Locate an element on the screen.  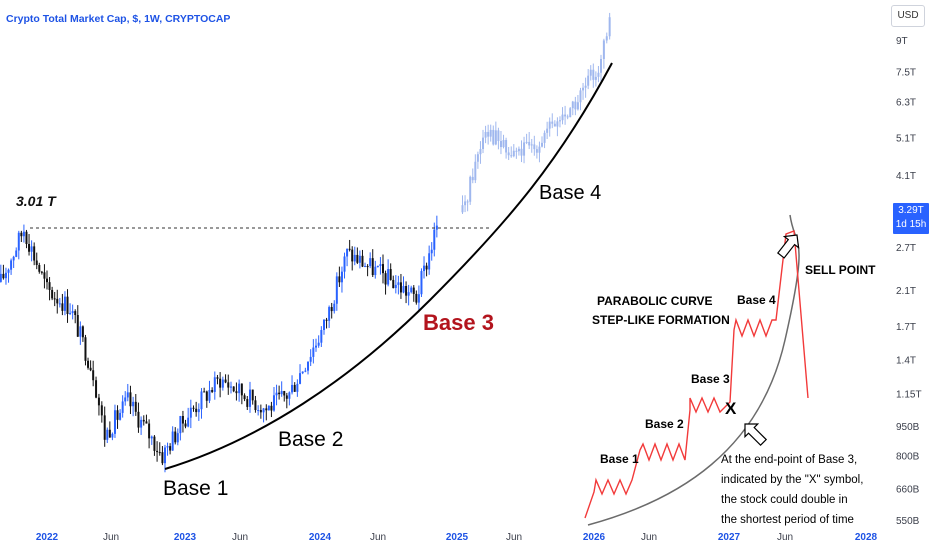
x-marker: X is located at coordinates (731, 408).